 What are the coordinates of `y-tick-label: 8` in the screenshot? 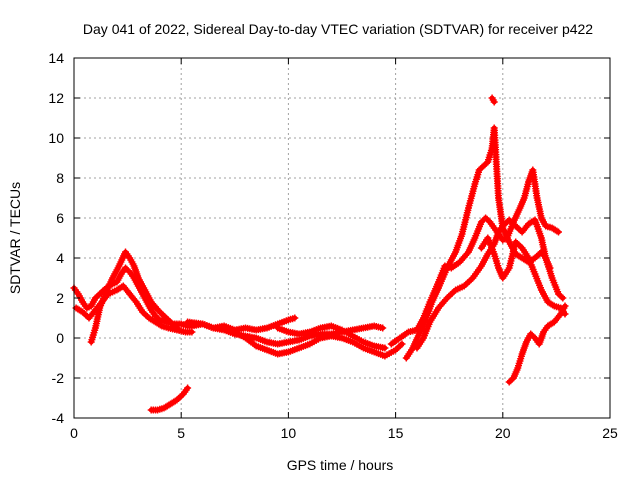 It's located at (60, 178).